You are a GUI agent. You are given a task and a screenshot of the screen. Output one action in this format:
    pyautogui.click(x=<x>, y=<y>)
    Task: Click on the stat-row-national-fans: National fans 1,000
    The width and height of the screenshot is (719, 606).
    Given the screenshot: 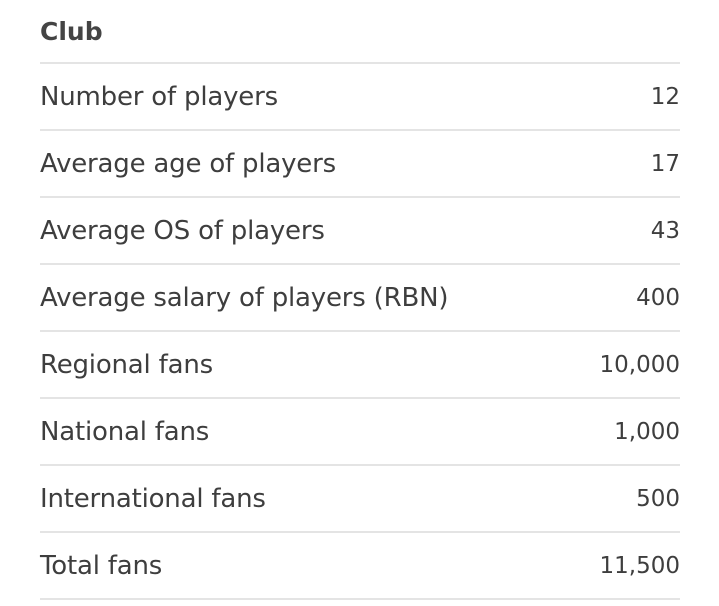 What is the action you would take?
    pyautogui.click(x=360, y=432)
    